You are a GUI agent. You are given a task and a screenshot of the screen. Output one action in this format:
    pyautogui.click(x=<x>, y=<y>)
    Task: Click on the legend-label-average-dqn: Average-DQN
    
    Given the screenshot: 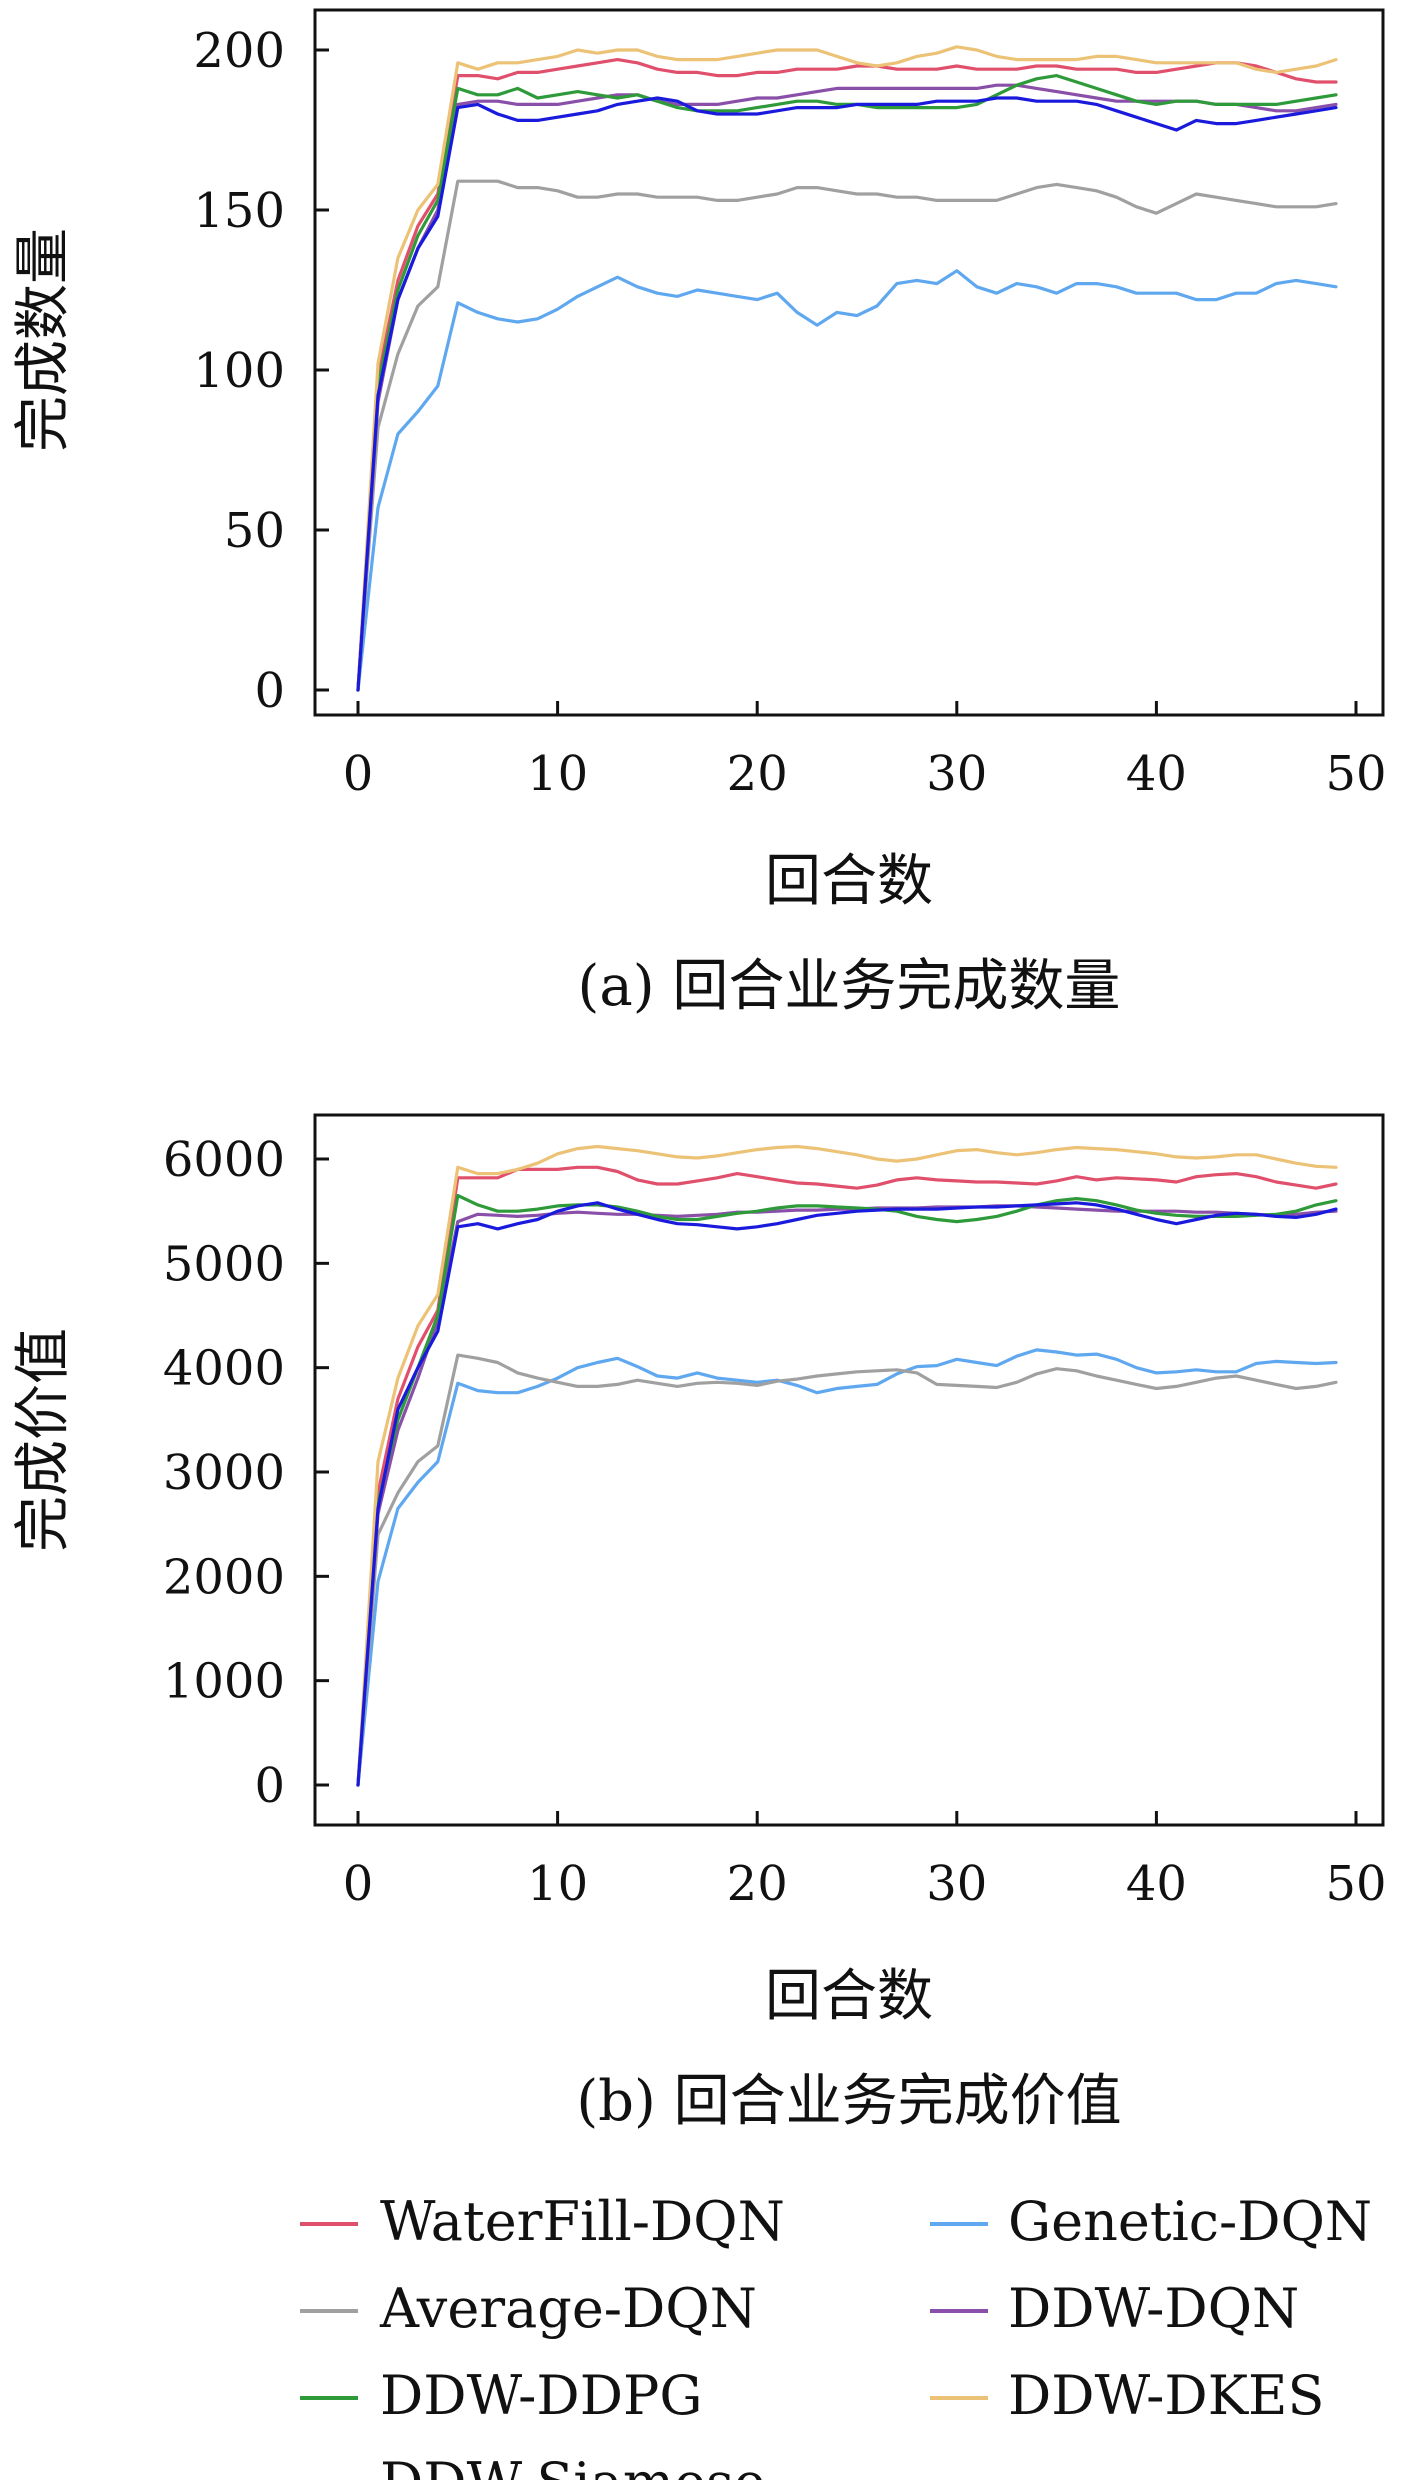 What is the action you would take?
    pyautogui.click(x=568, y=2308)
    